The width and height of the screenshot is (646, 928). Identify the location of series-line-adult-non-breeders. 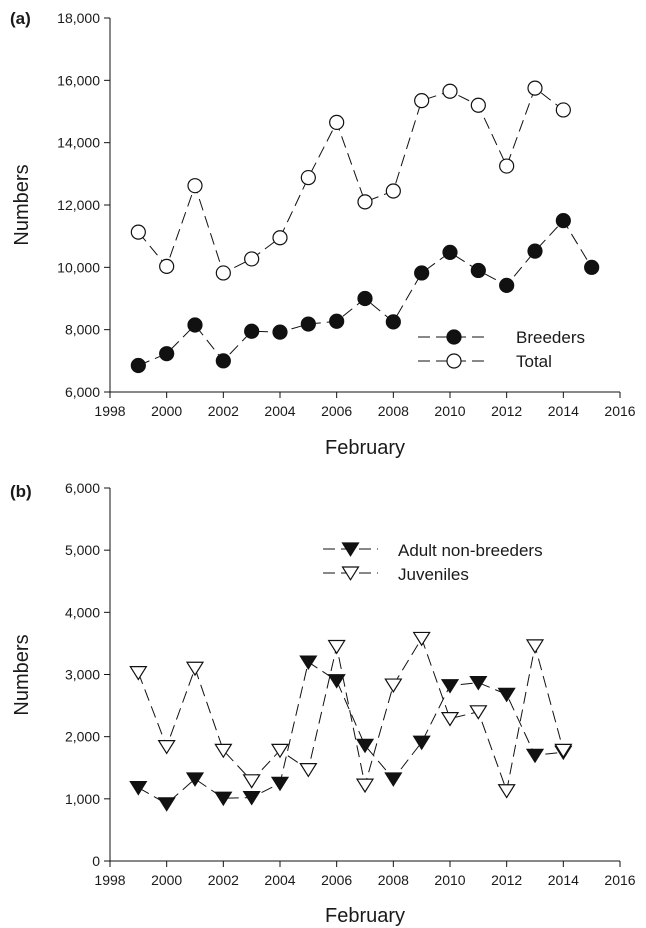
(351, 733).